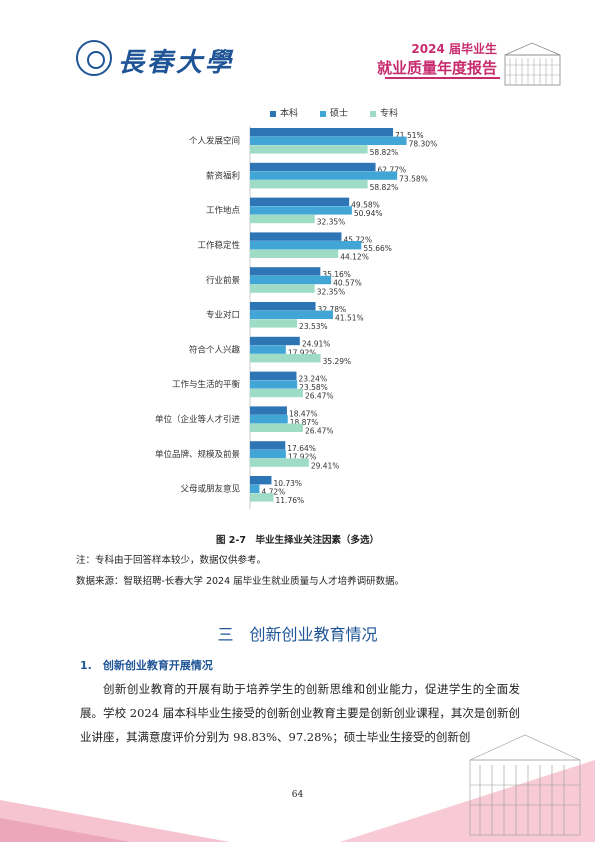 The height and width of the screenshot is (842, 595). What do you see at coordinates (323, 113) in the screenshot?
I see `legend-swatch-master` at bounding box center [323, 113].